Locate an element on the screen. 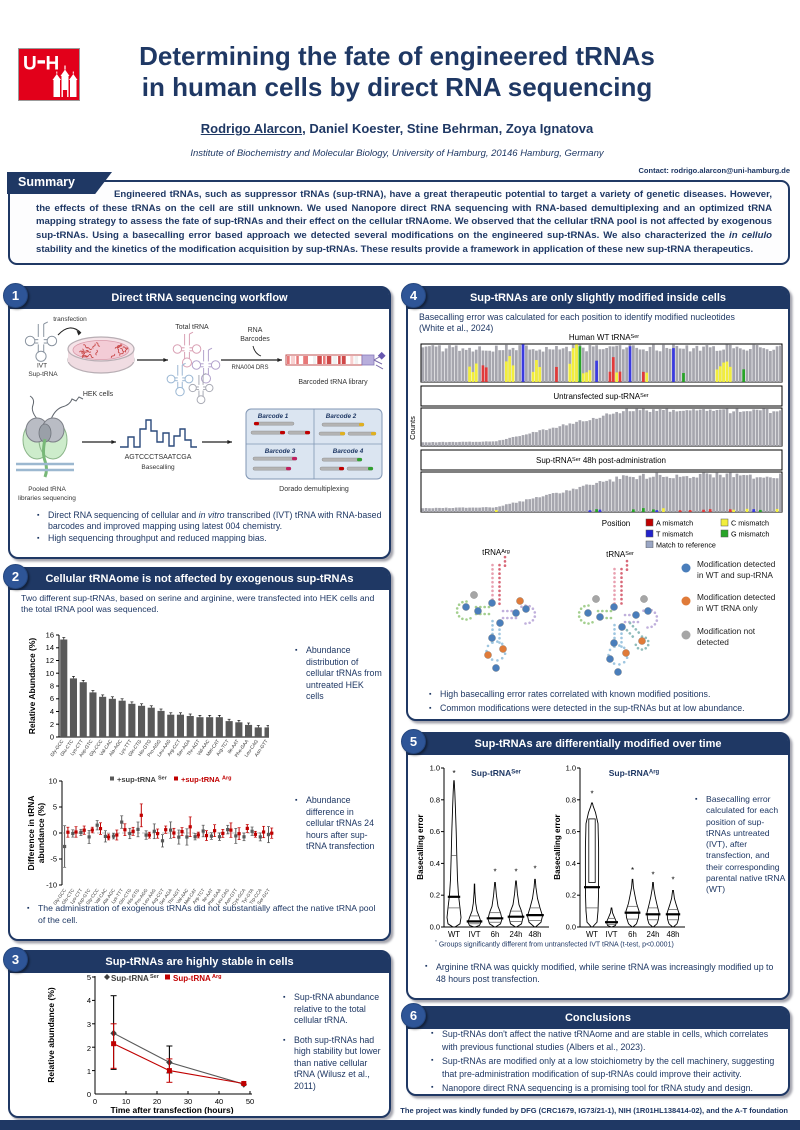 This screenshot has height=1130, width=800. svg-text: +sup-tRNA is located at coordinates (201, 779).